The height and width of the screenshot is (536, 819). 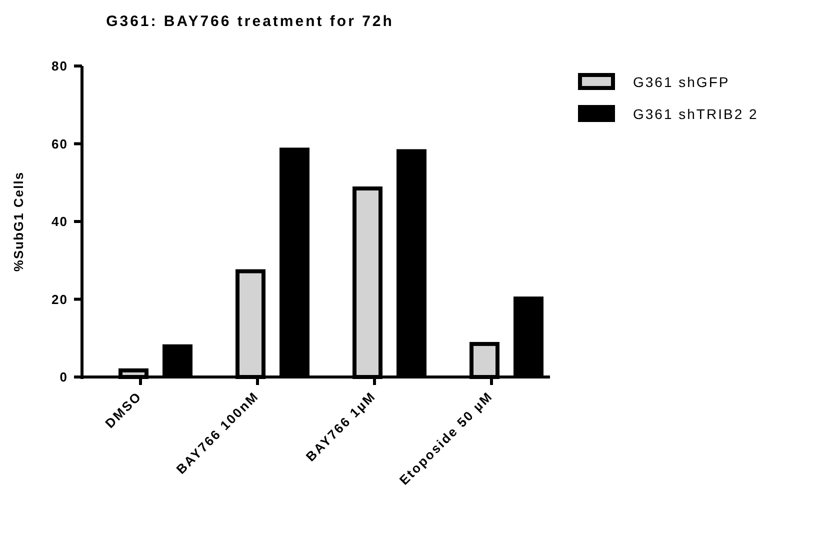 I want to click on legend-label: G361 shGFP, so click(x=681, y=82).